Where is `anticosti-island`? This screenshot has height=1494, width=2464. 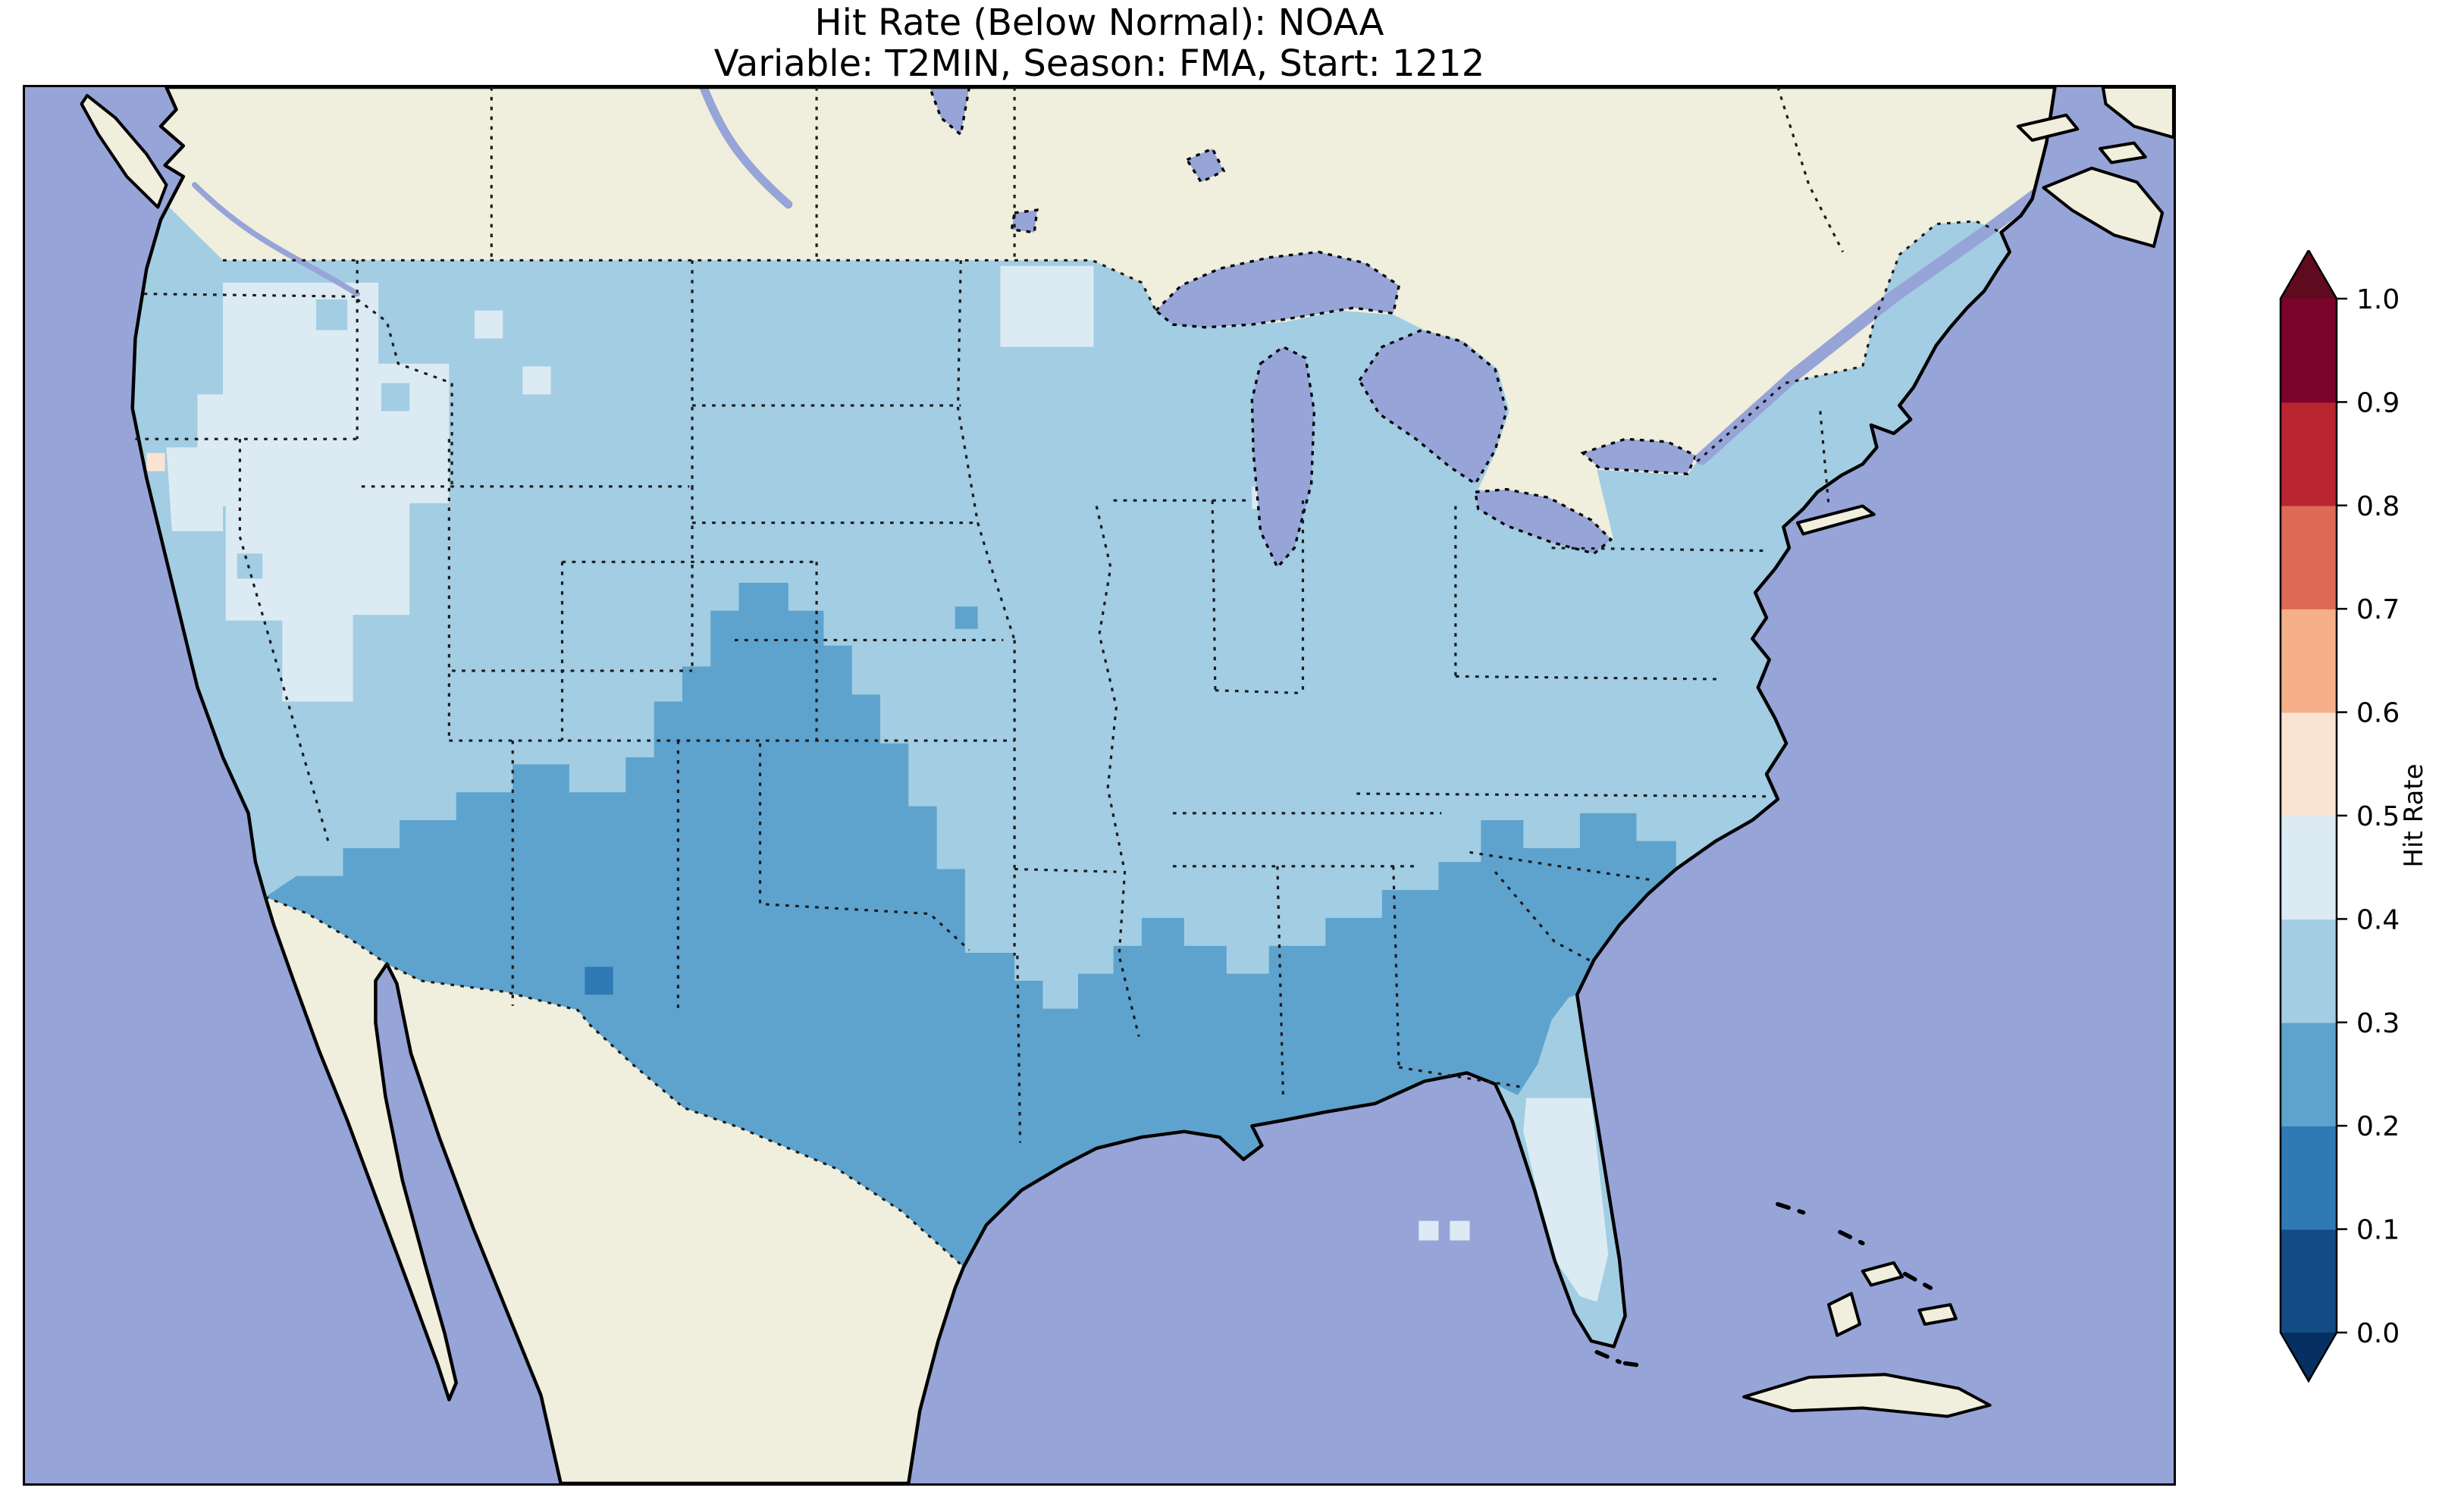 anticosti-island is located at coordinates (2048, 128).